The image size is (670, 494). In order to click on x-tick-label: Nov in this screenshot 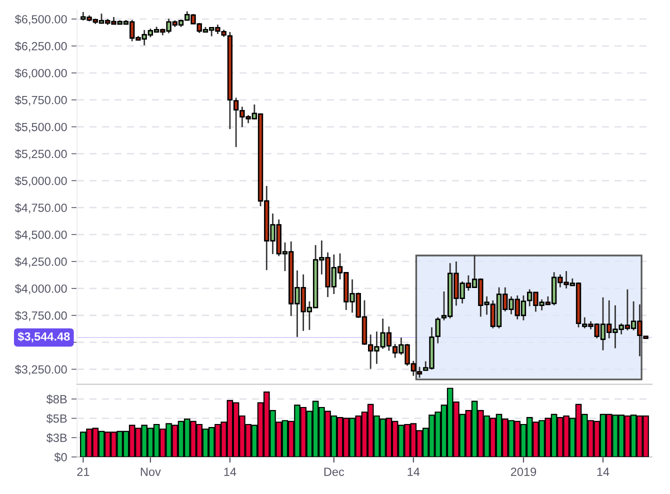, I will do `click(150, 472)`.